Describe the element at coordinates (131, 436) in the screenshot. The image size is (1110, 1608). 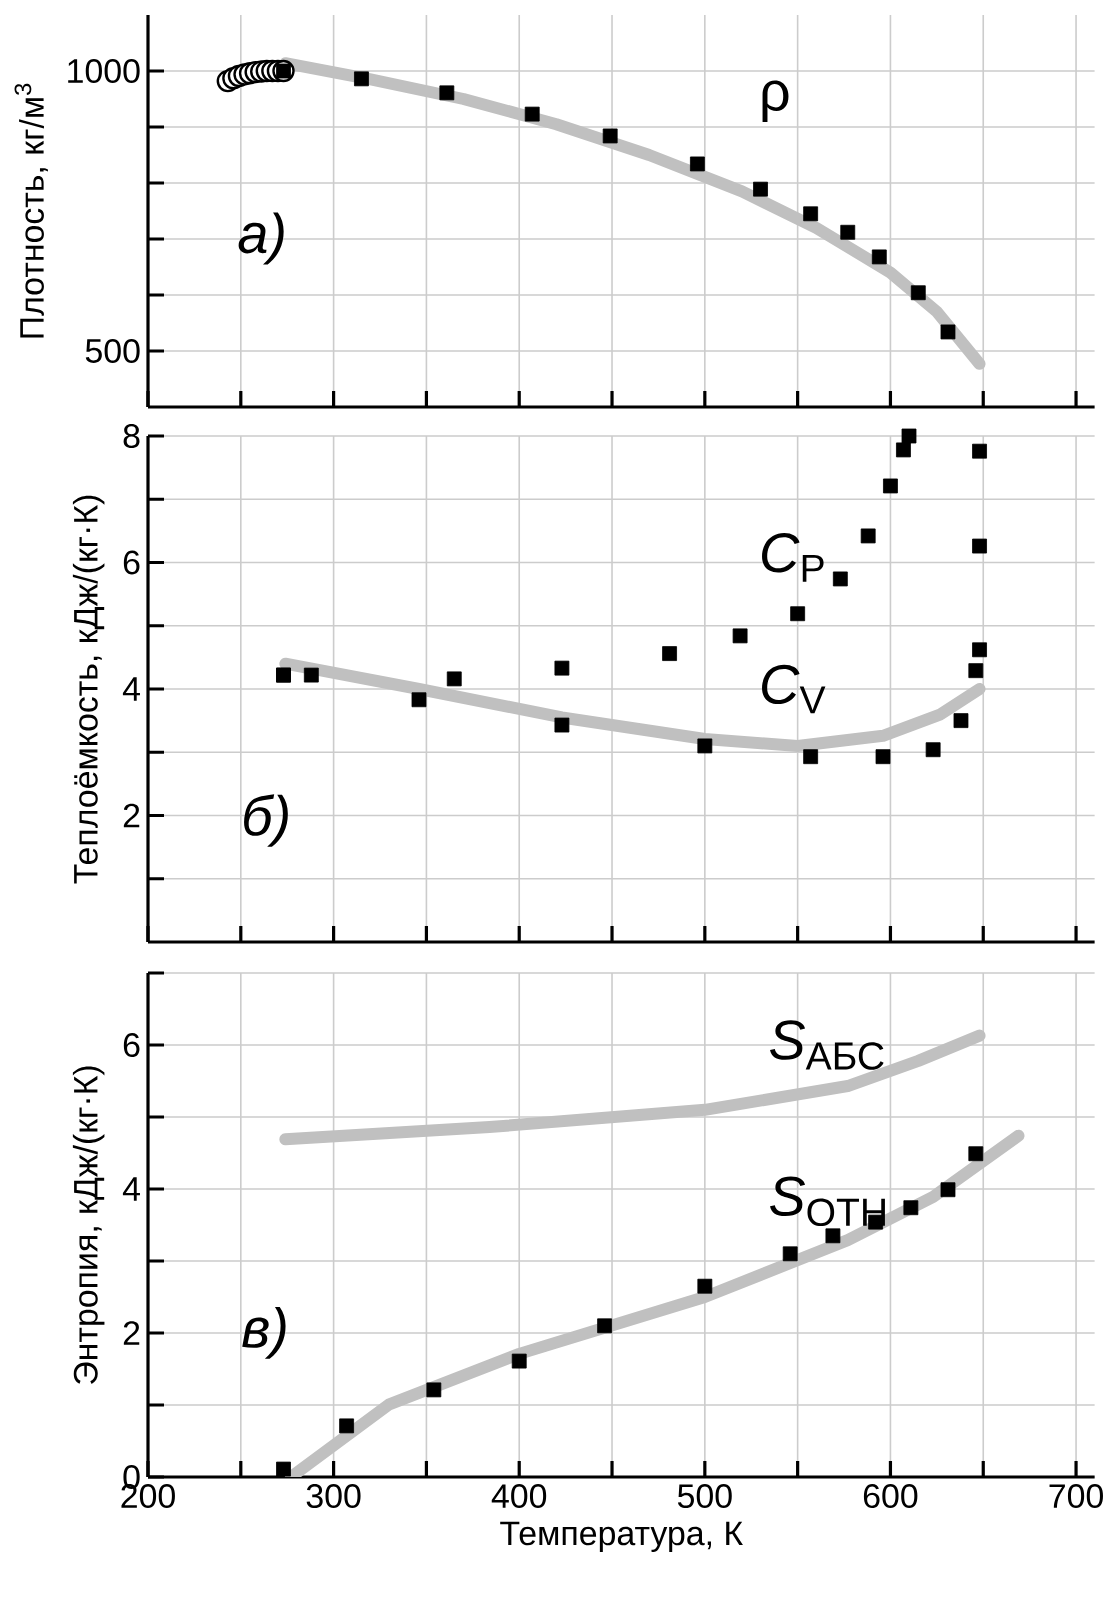
I see `y-tick-label: 8` at that location.